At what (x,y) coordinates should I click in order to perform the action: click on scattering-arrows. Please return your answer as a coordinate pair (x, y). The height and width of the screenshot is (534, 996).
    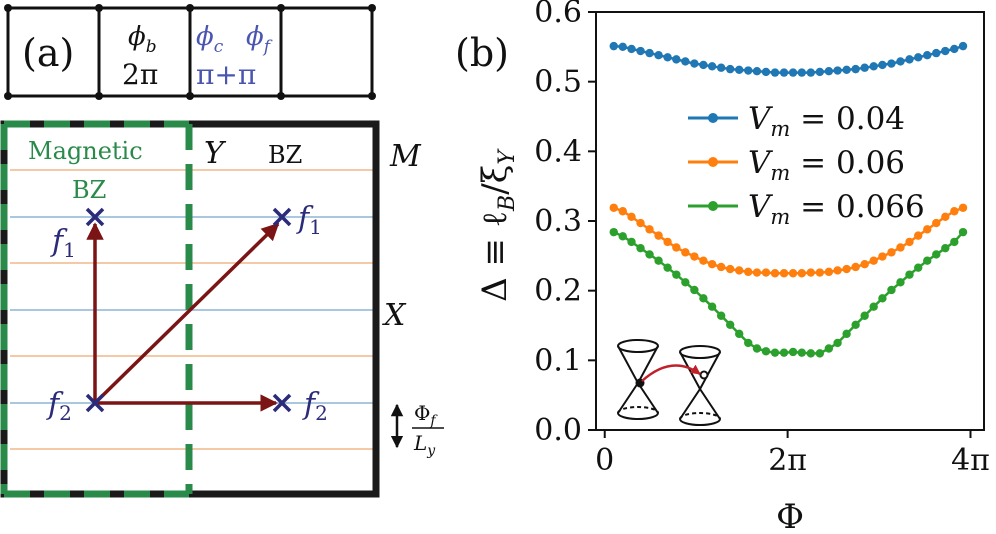
    Looking at the image, I should click on (183, 317).